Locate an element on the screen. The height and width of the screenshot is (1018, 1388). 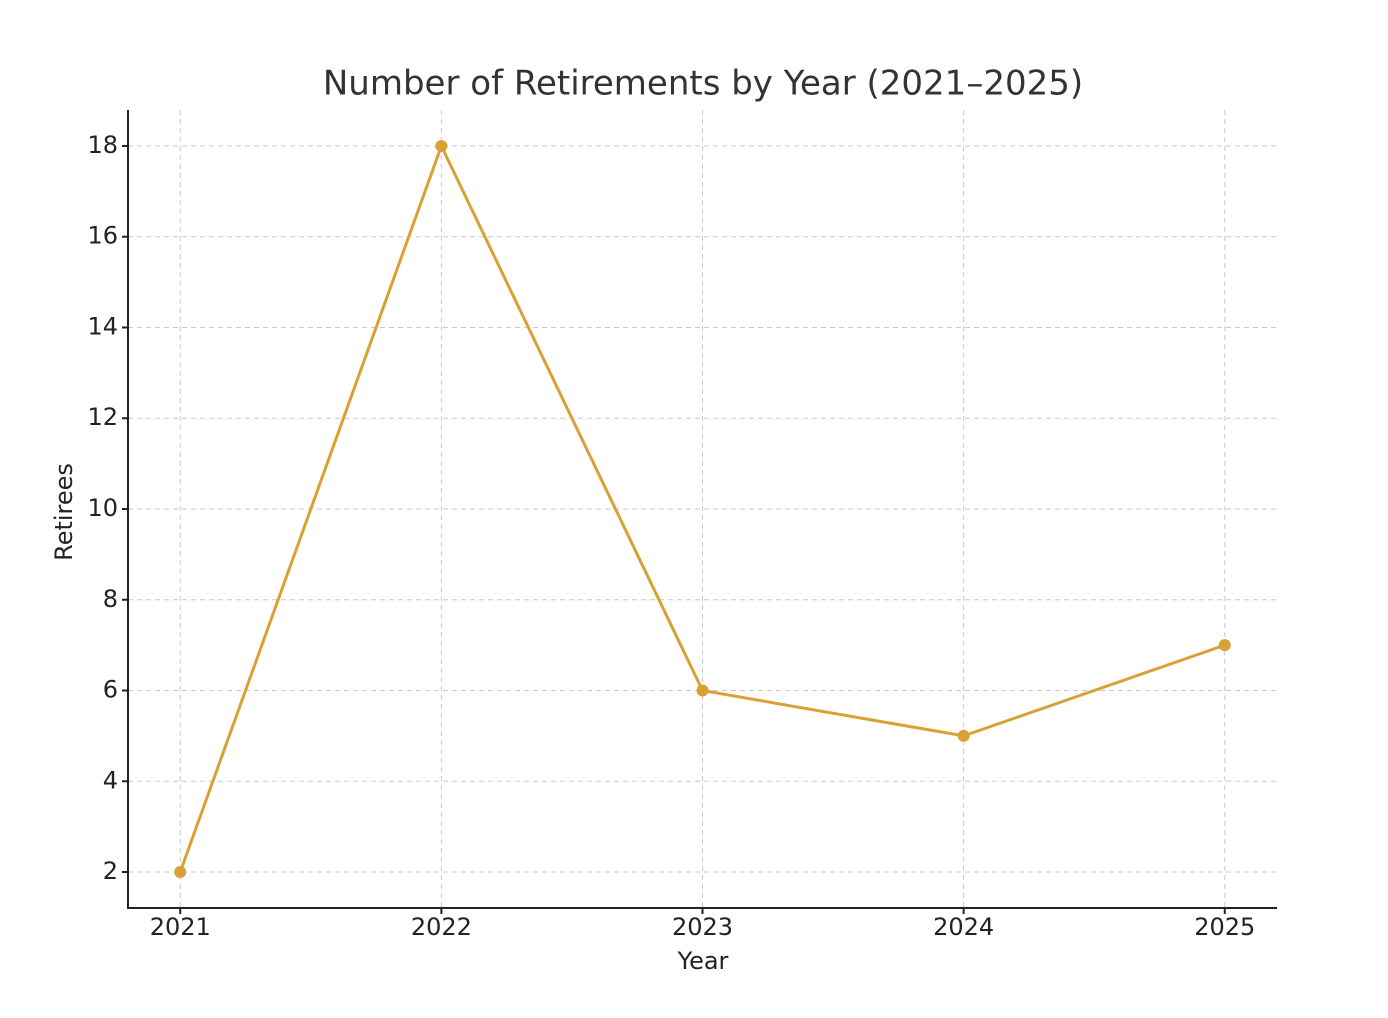
y-tick-label: 10 is located at coordinates (102, 508).